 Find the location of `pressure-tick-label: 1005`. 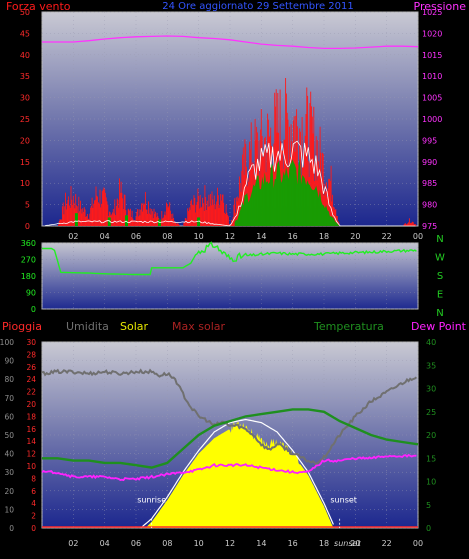

pressure-tick-label: 1005 is located at coordinates (432, 98).